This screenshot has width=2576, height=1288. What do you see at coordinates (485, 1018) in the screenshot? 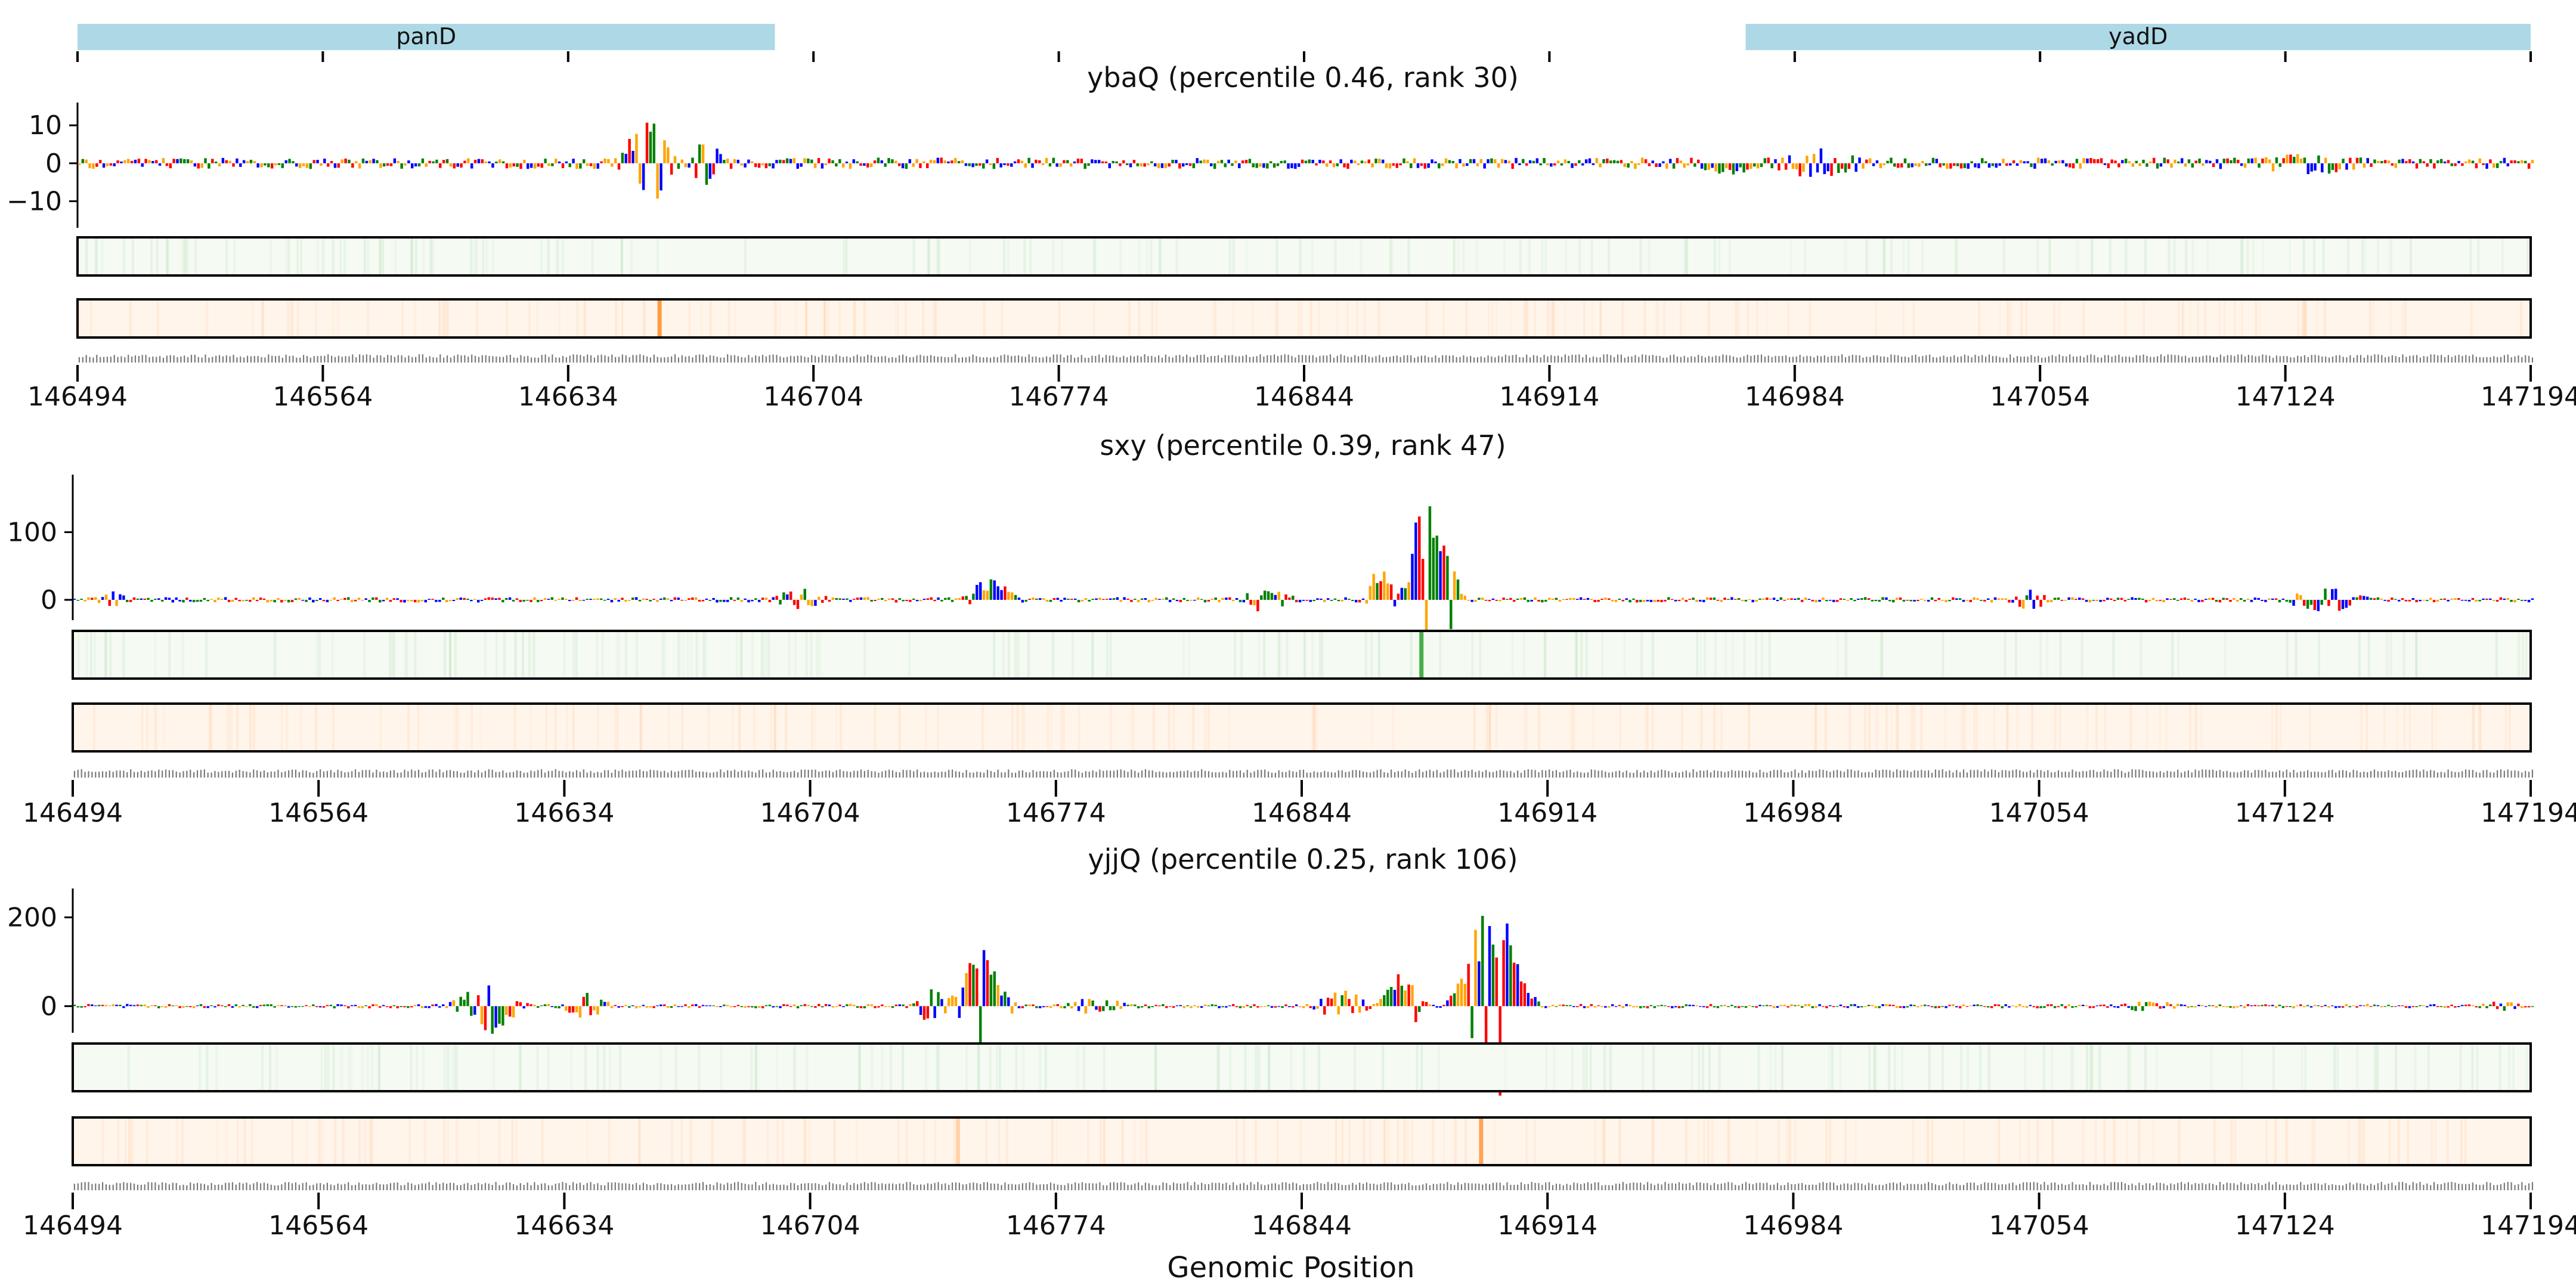
I see `logo-peak-glyph-T` at bounding box center [485, 1018].